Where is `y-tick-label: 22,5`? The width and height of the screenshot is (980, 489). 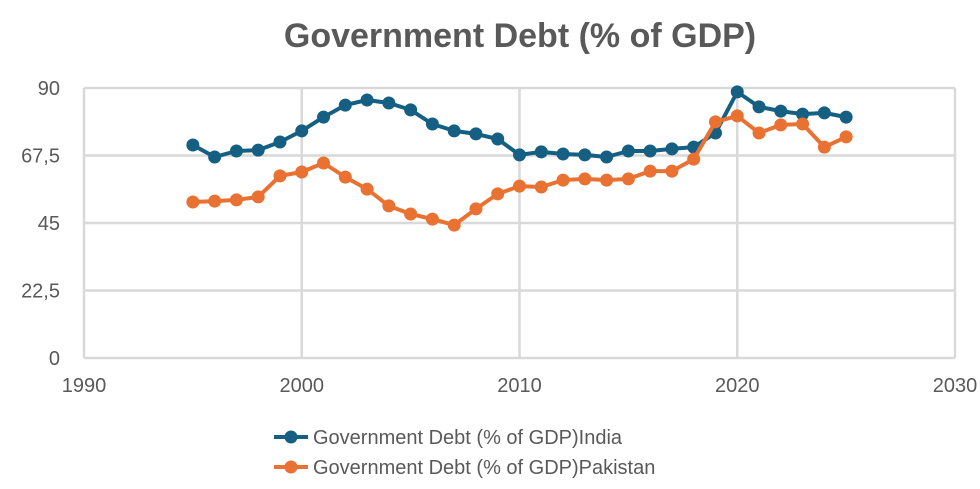
y-tick-label: 22,5 is located at coordinates (40, 292).